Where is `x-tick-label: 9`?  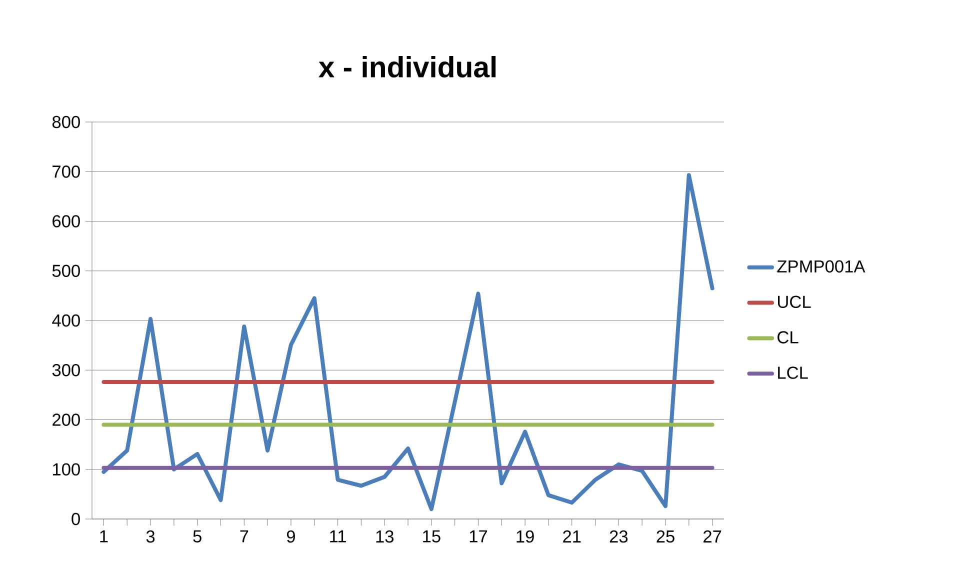 x-tick-label: 9 is located at coordinates (290, 536).